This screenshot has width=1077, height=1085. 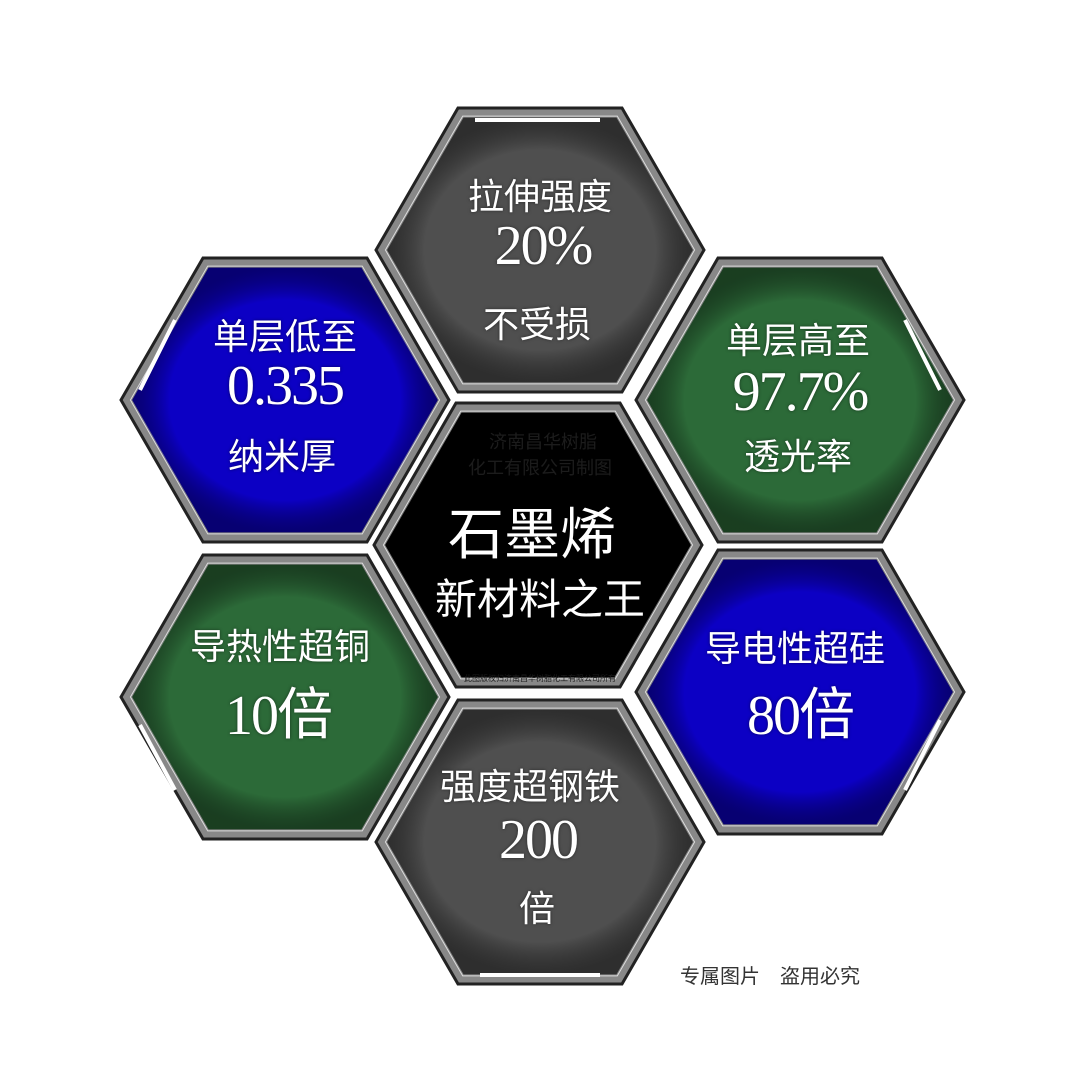 What do you see at coordinates (795, 649) in the screenshot?
I see `bottom-right-hex-line1: 导电性超硅` at bounding box center [795, 649].